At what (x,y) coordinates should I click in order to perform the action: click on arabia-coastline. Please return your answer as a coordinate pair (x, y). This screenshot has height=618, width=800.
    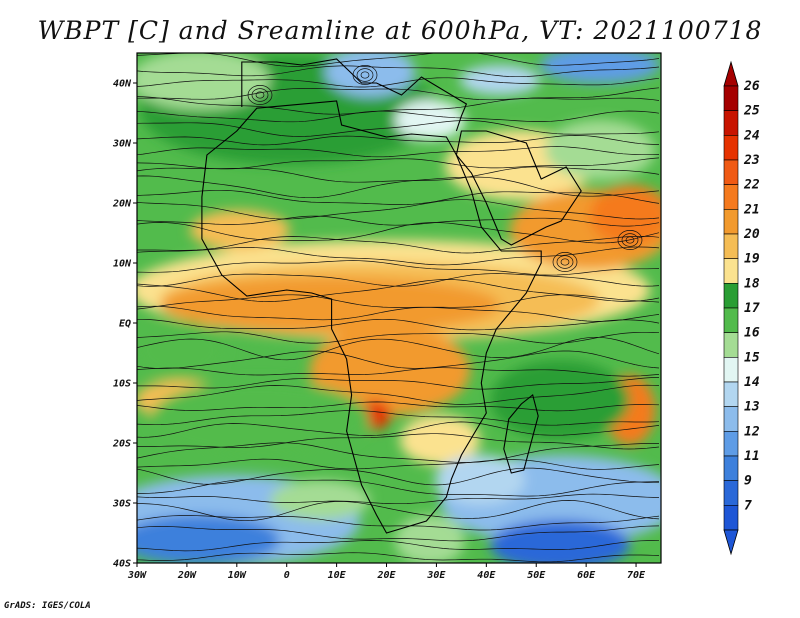
    Looking at the image, I should click on (518, 188).